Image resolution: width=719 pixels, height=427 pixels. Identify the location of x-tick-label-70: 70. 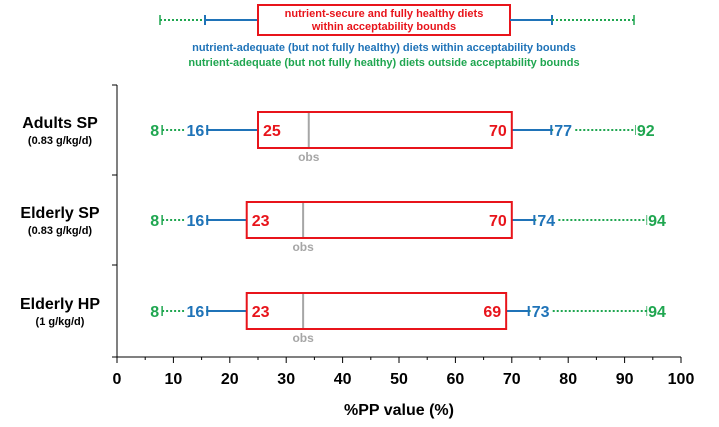
(512, 379).